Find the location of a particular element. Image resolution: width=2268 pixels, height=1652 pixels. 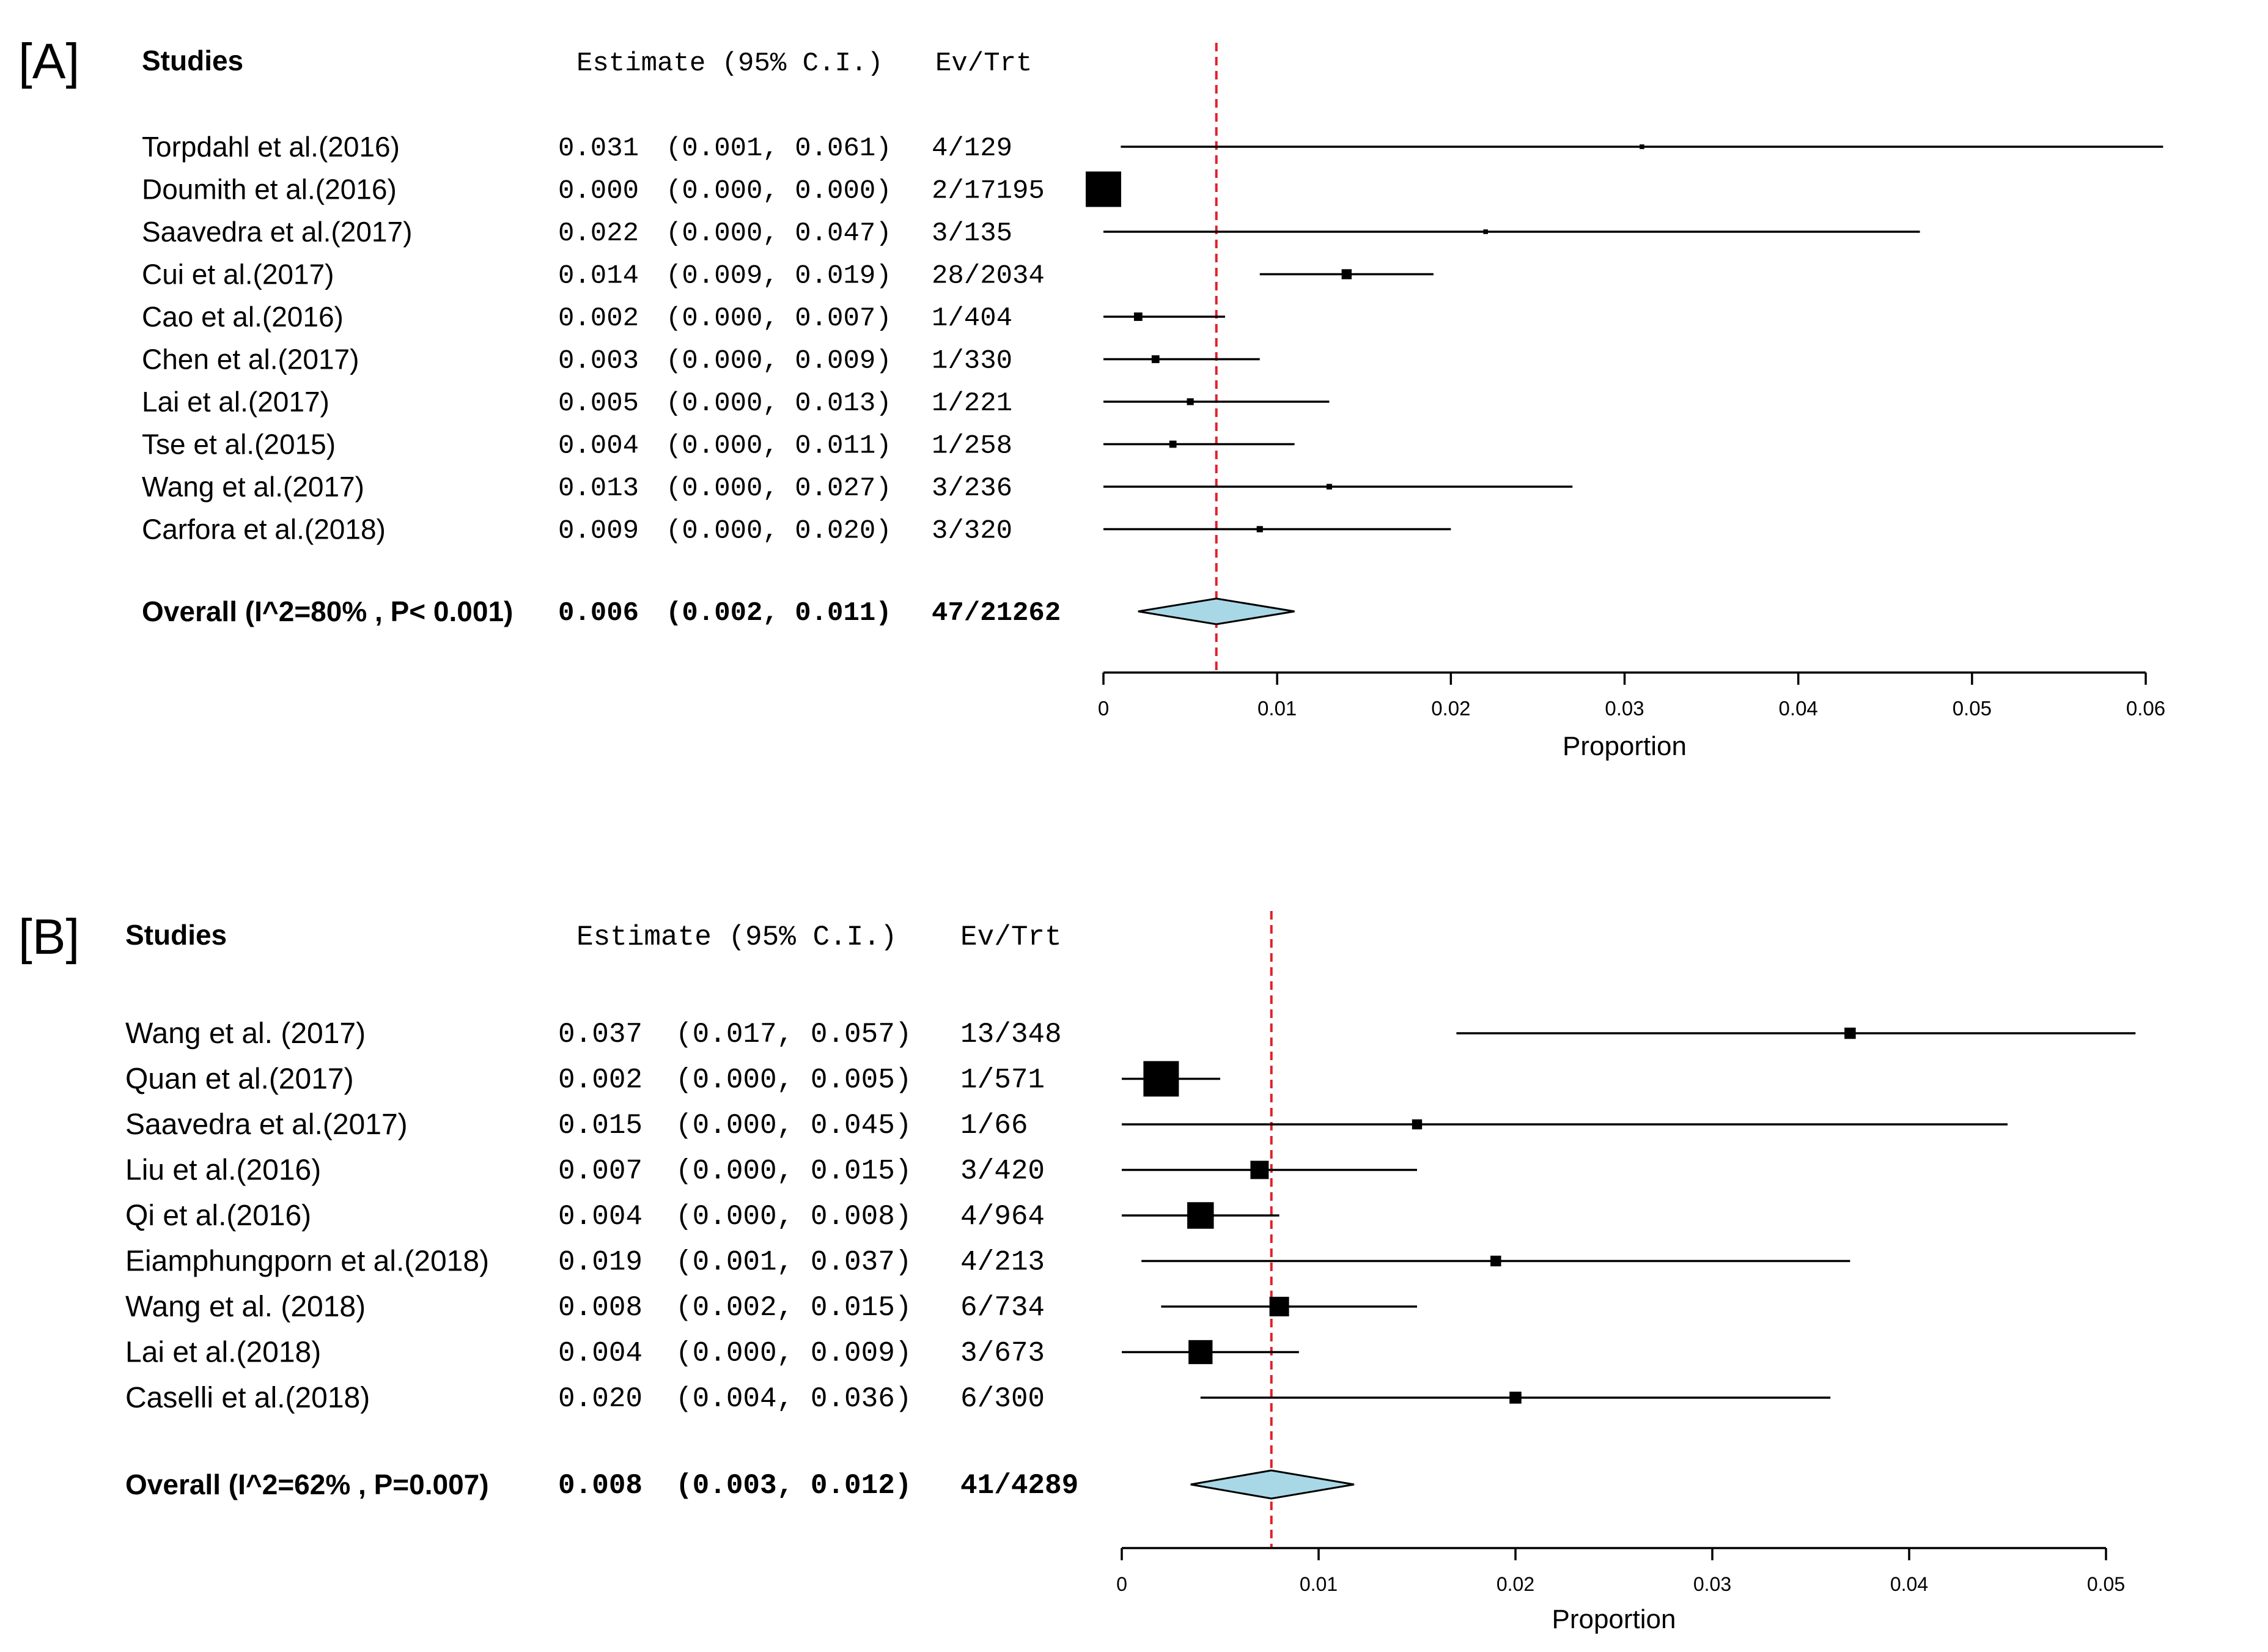

study-name: Tse et al.(2015) is located at coordinates (239, 444).